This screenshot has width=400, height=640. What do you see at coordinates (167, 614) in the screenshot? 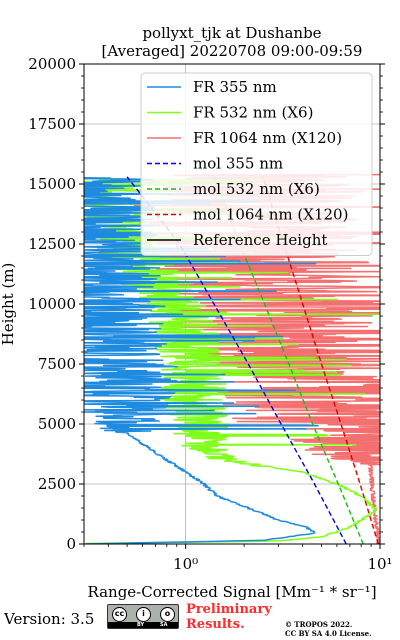
I see `cc-sa-icon: o` at bounding box center [167, 614].